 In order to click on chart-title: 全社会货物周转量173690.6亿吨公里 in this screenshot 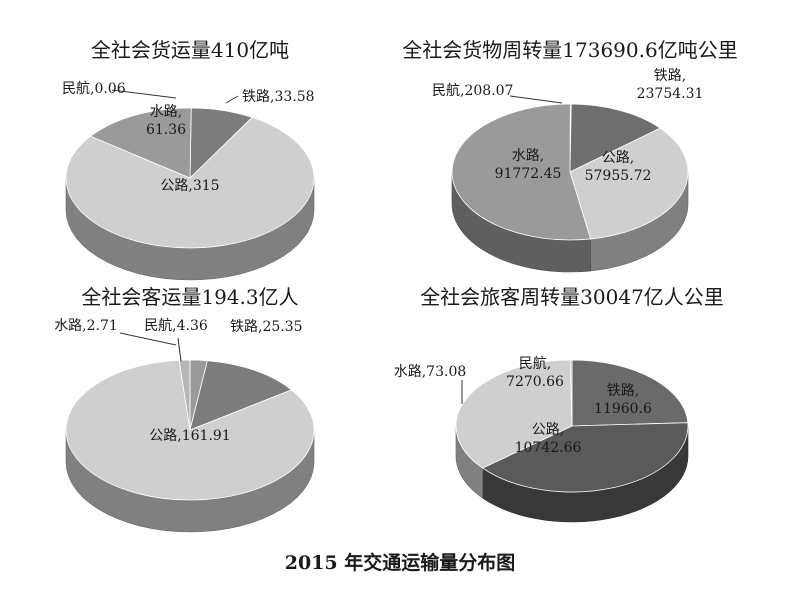, I will do `click(569, 50)`.